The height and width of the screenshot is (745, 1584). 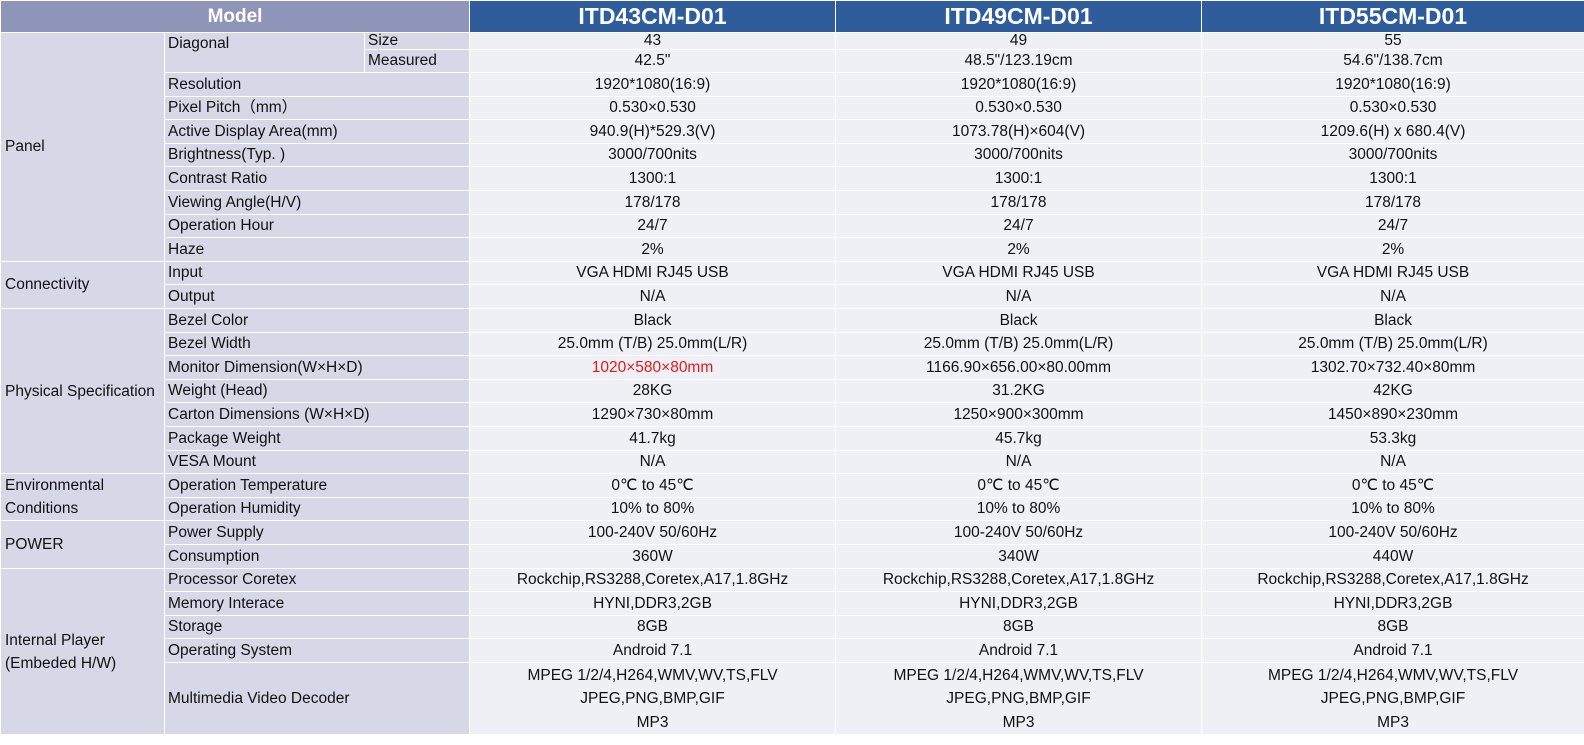 I want to click on row-label: Brightness(Typ. ), so click(x=317, y=155).